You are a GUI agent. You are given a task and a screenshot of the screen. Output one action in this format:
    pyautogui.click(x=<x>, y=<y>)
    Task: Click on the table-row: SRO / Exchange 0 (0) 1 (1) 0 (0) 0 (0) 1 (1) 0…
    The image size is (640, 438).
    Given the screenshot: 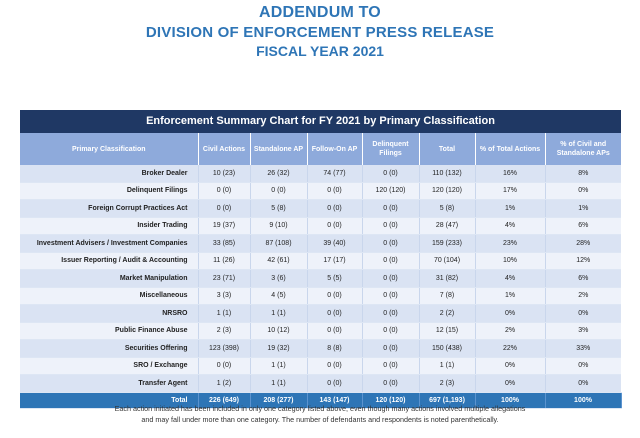 What is the action you would take?
    pyautogui.click(x=320, y=366)
    